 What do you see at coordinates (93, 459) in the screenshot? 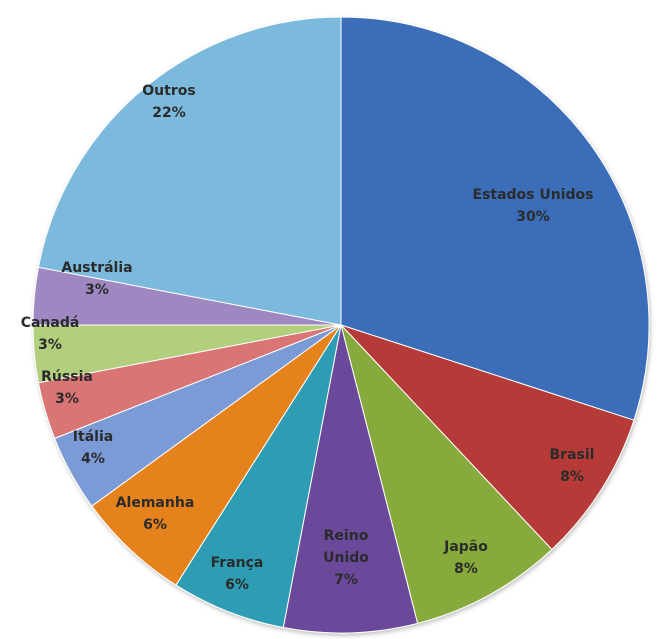
I see `slice-percent: 4%` at bounding box center [93, 459].